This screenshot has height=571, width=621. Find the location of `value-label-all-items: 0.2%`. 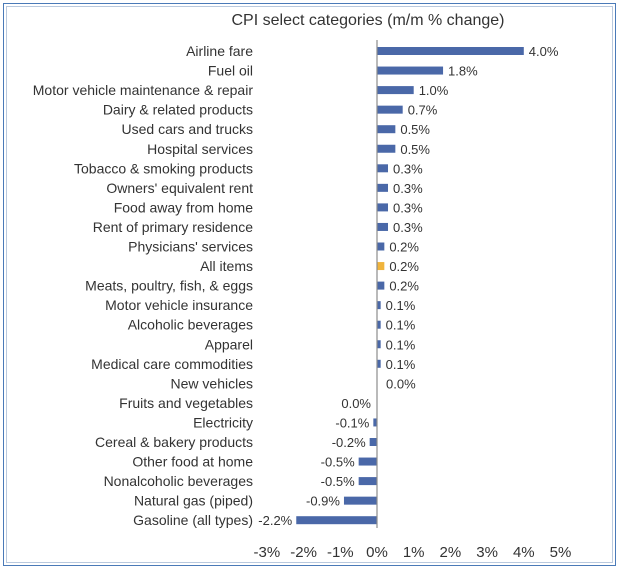

value-label-all-items: 0.2% is located at coordinates (404, 266).